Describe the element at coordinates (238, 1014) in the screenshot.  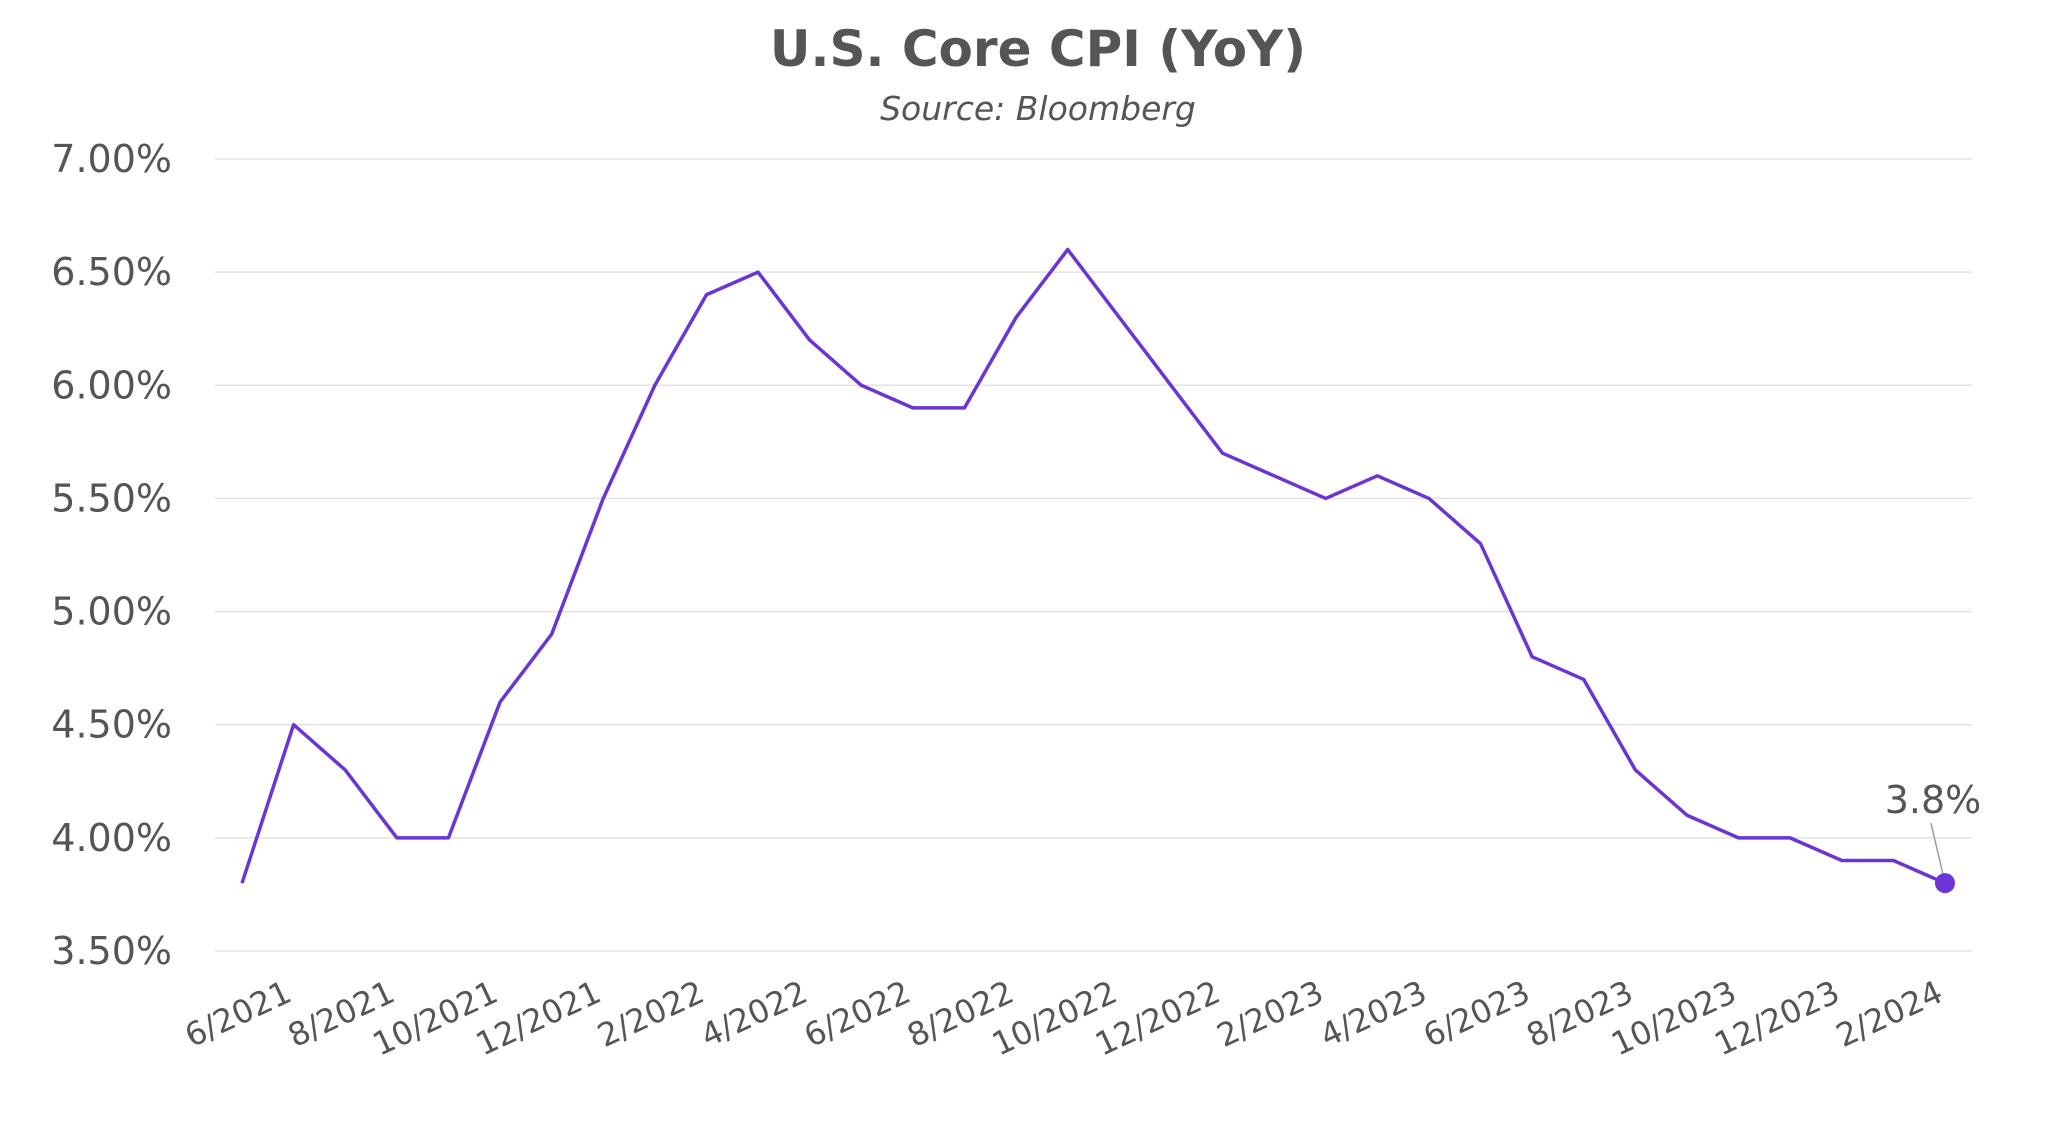
I see `x-tick-label: 6/2021` at that location.